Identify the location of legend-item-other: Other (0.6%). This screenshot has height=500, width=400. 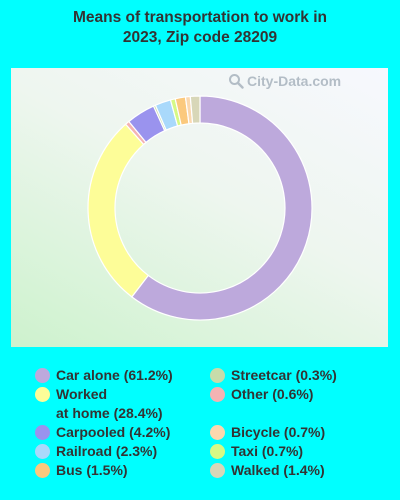
(261, 394).